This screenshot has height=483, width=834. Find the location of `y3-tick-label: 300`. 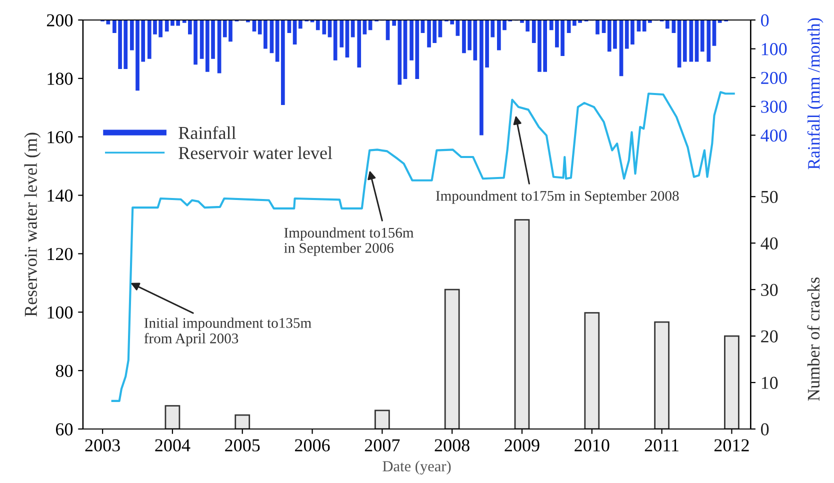

y3-tick-label: 300 is located at coordinates (774, 106).